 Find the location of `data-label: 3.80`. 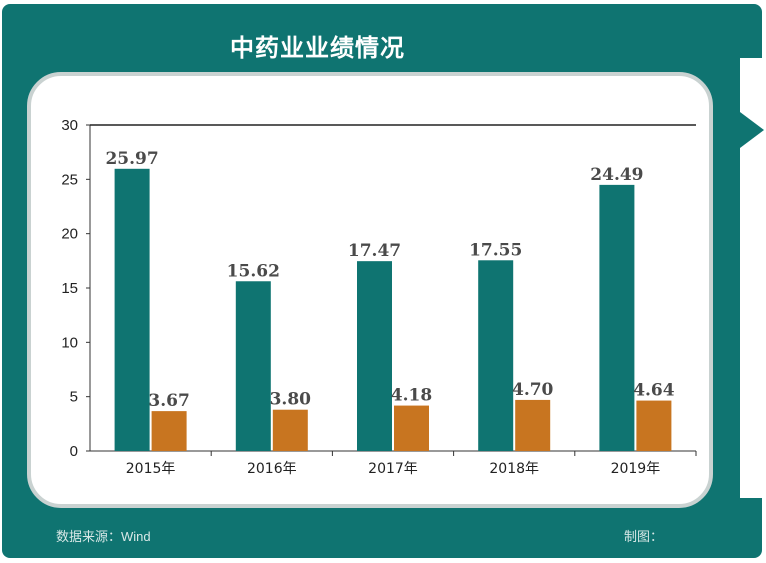

data-label: 3.80 is located at coordinates (291, 400).